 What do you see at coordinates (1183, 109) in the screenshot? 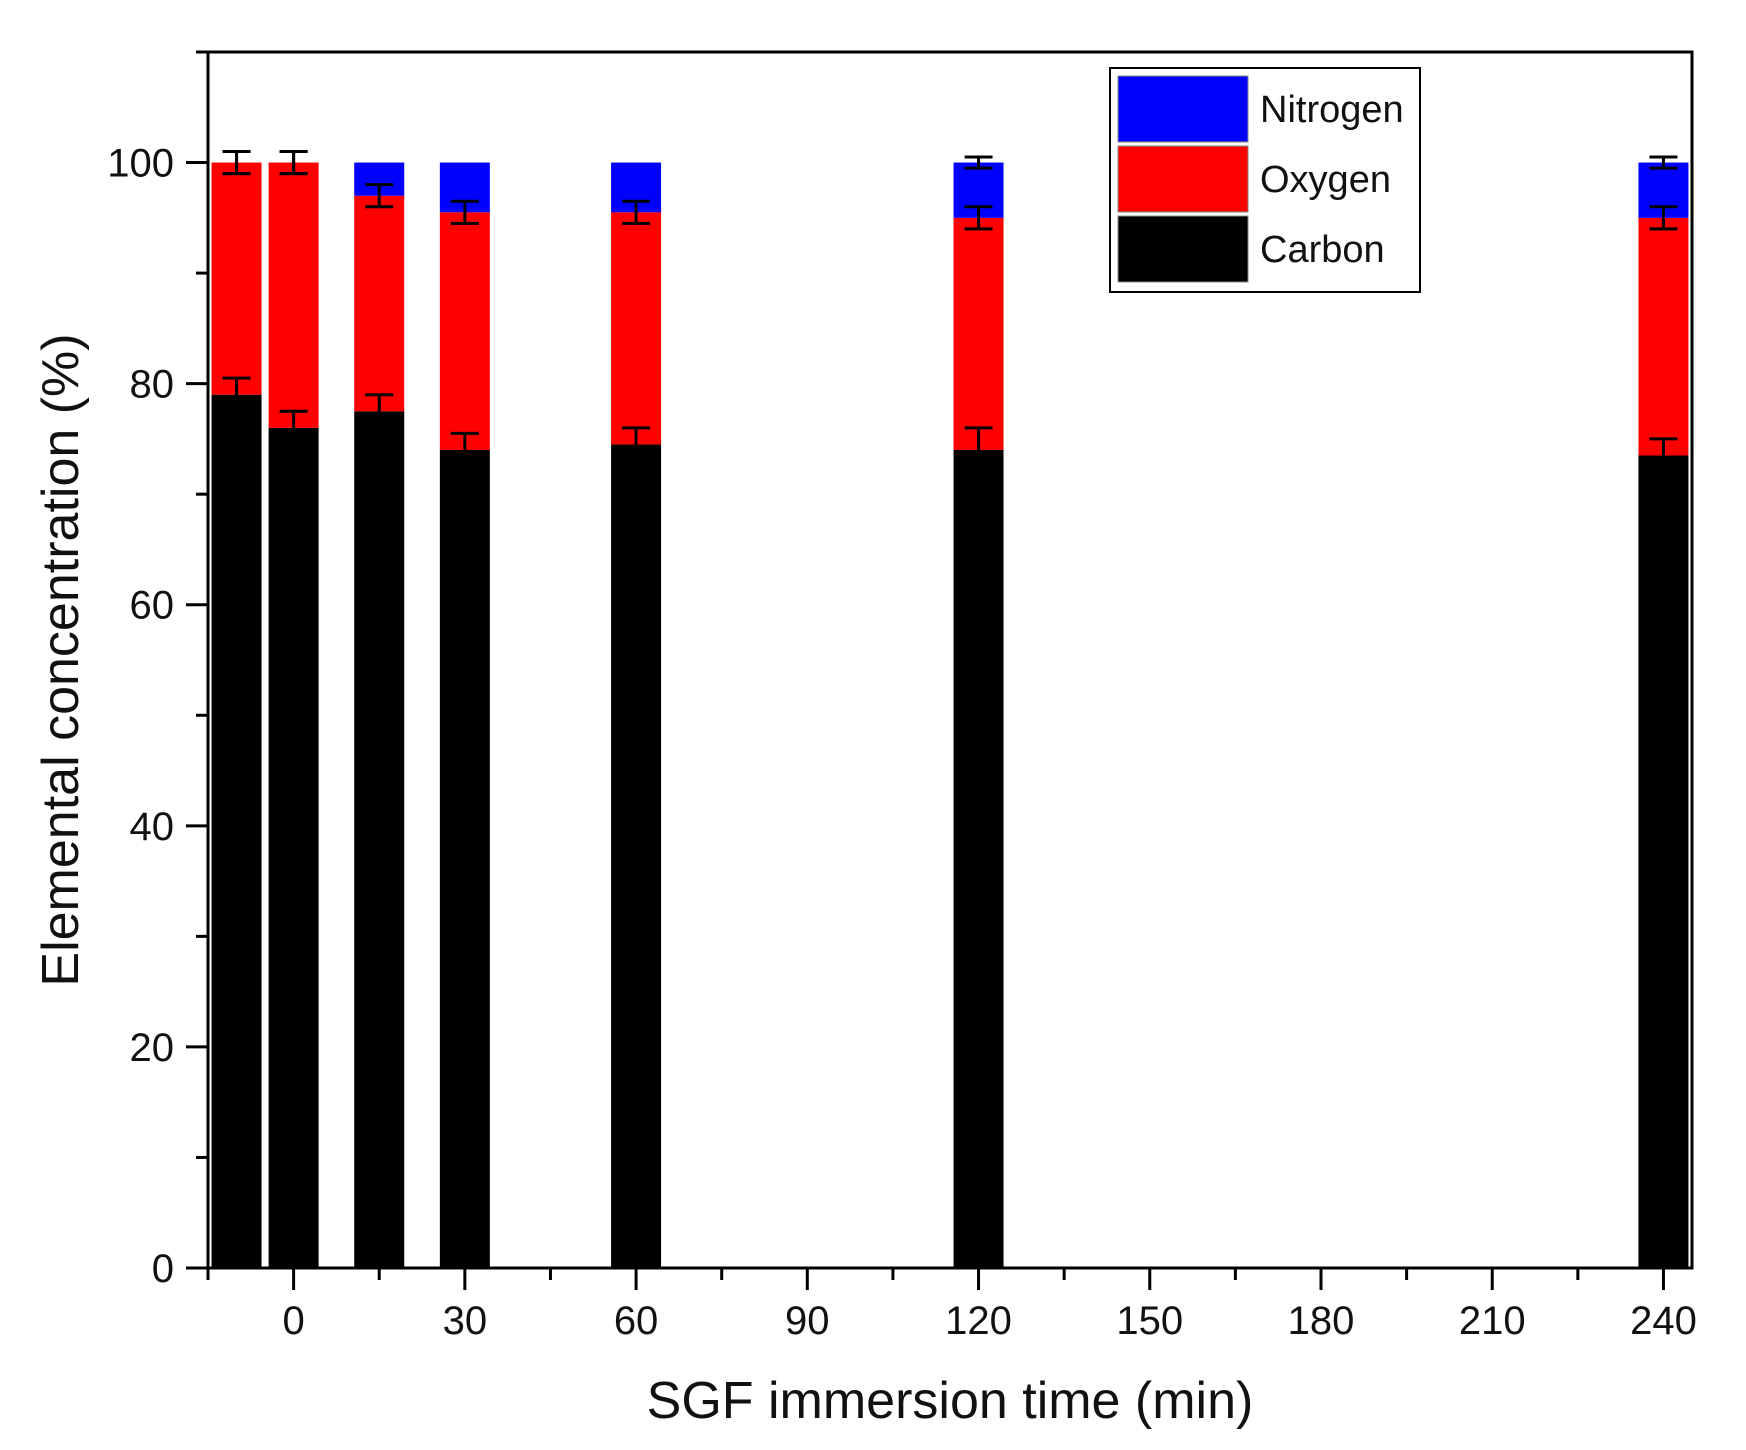
I see `legend-swatch-nitrogen` at bounding box center [1183, 109].